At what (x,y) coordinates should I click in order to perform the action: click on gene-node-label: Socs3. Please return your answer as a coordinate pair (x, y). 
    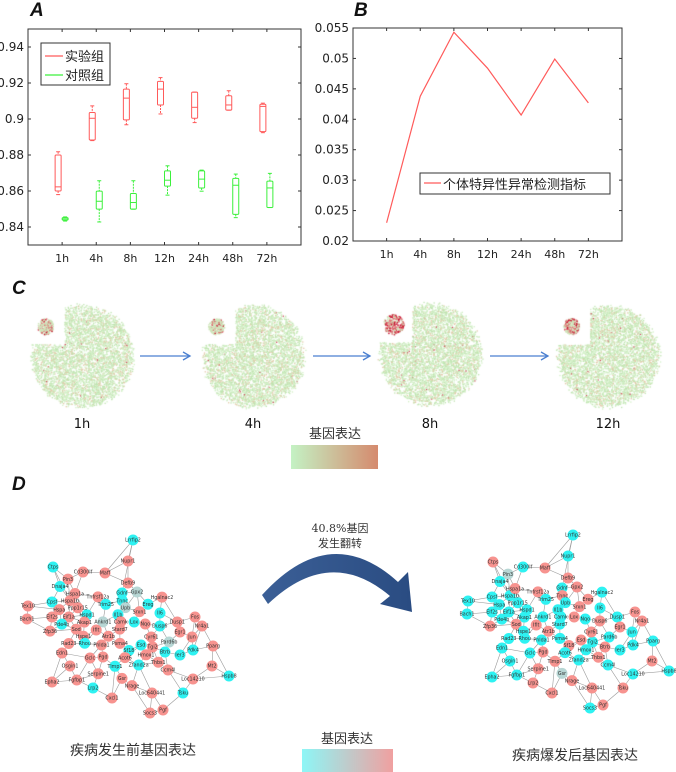
    Looking at the image, I should click on (590, 709).